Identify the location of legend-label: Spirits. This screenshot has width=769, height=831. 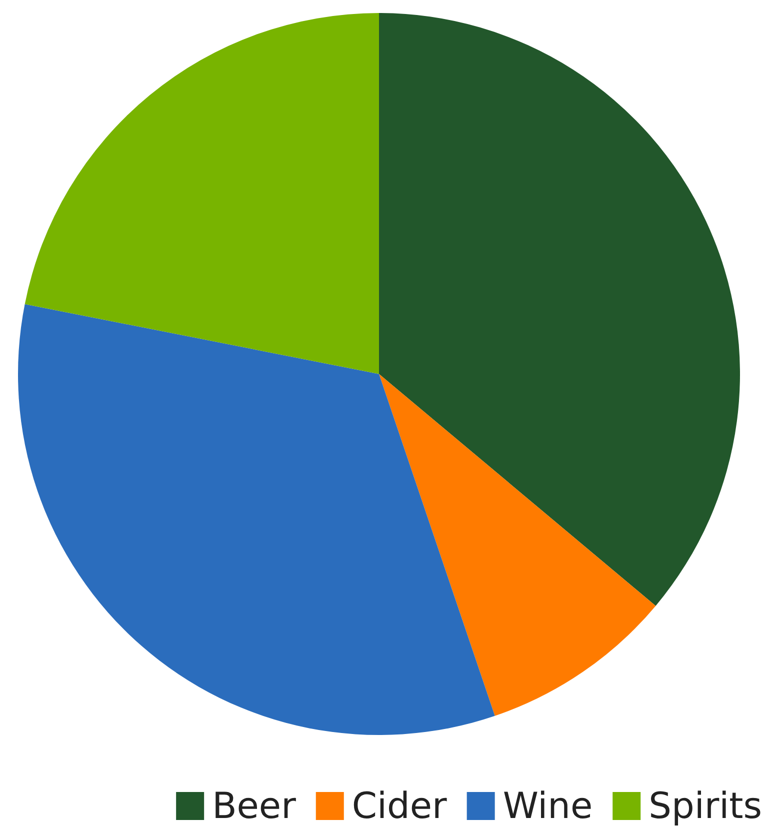
(705, 806).